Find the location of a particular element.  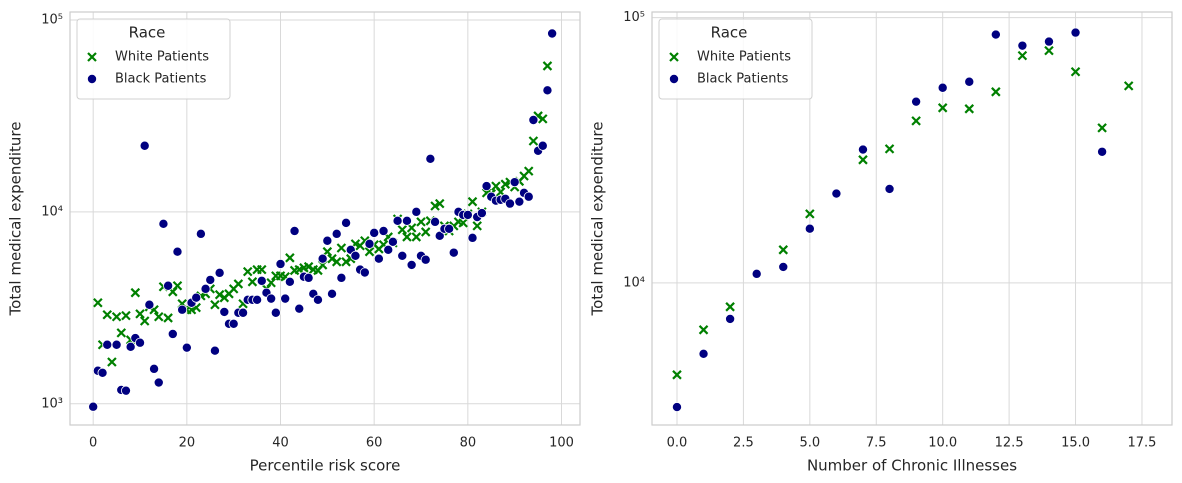

x-tick-label: 5.0 is located at coordinates (809, 443).